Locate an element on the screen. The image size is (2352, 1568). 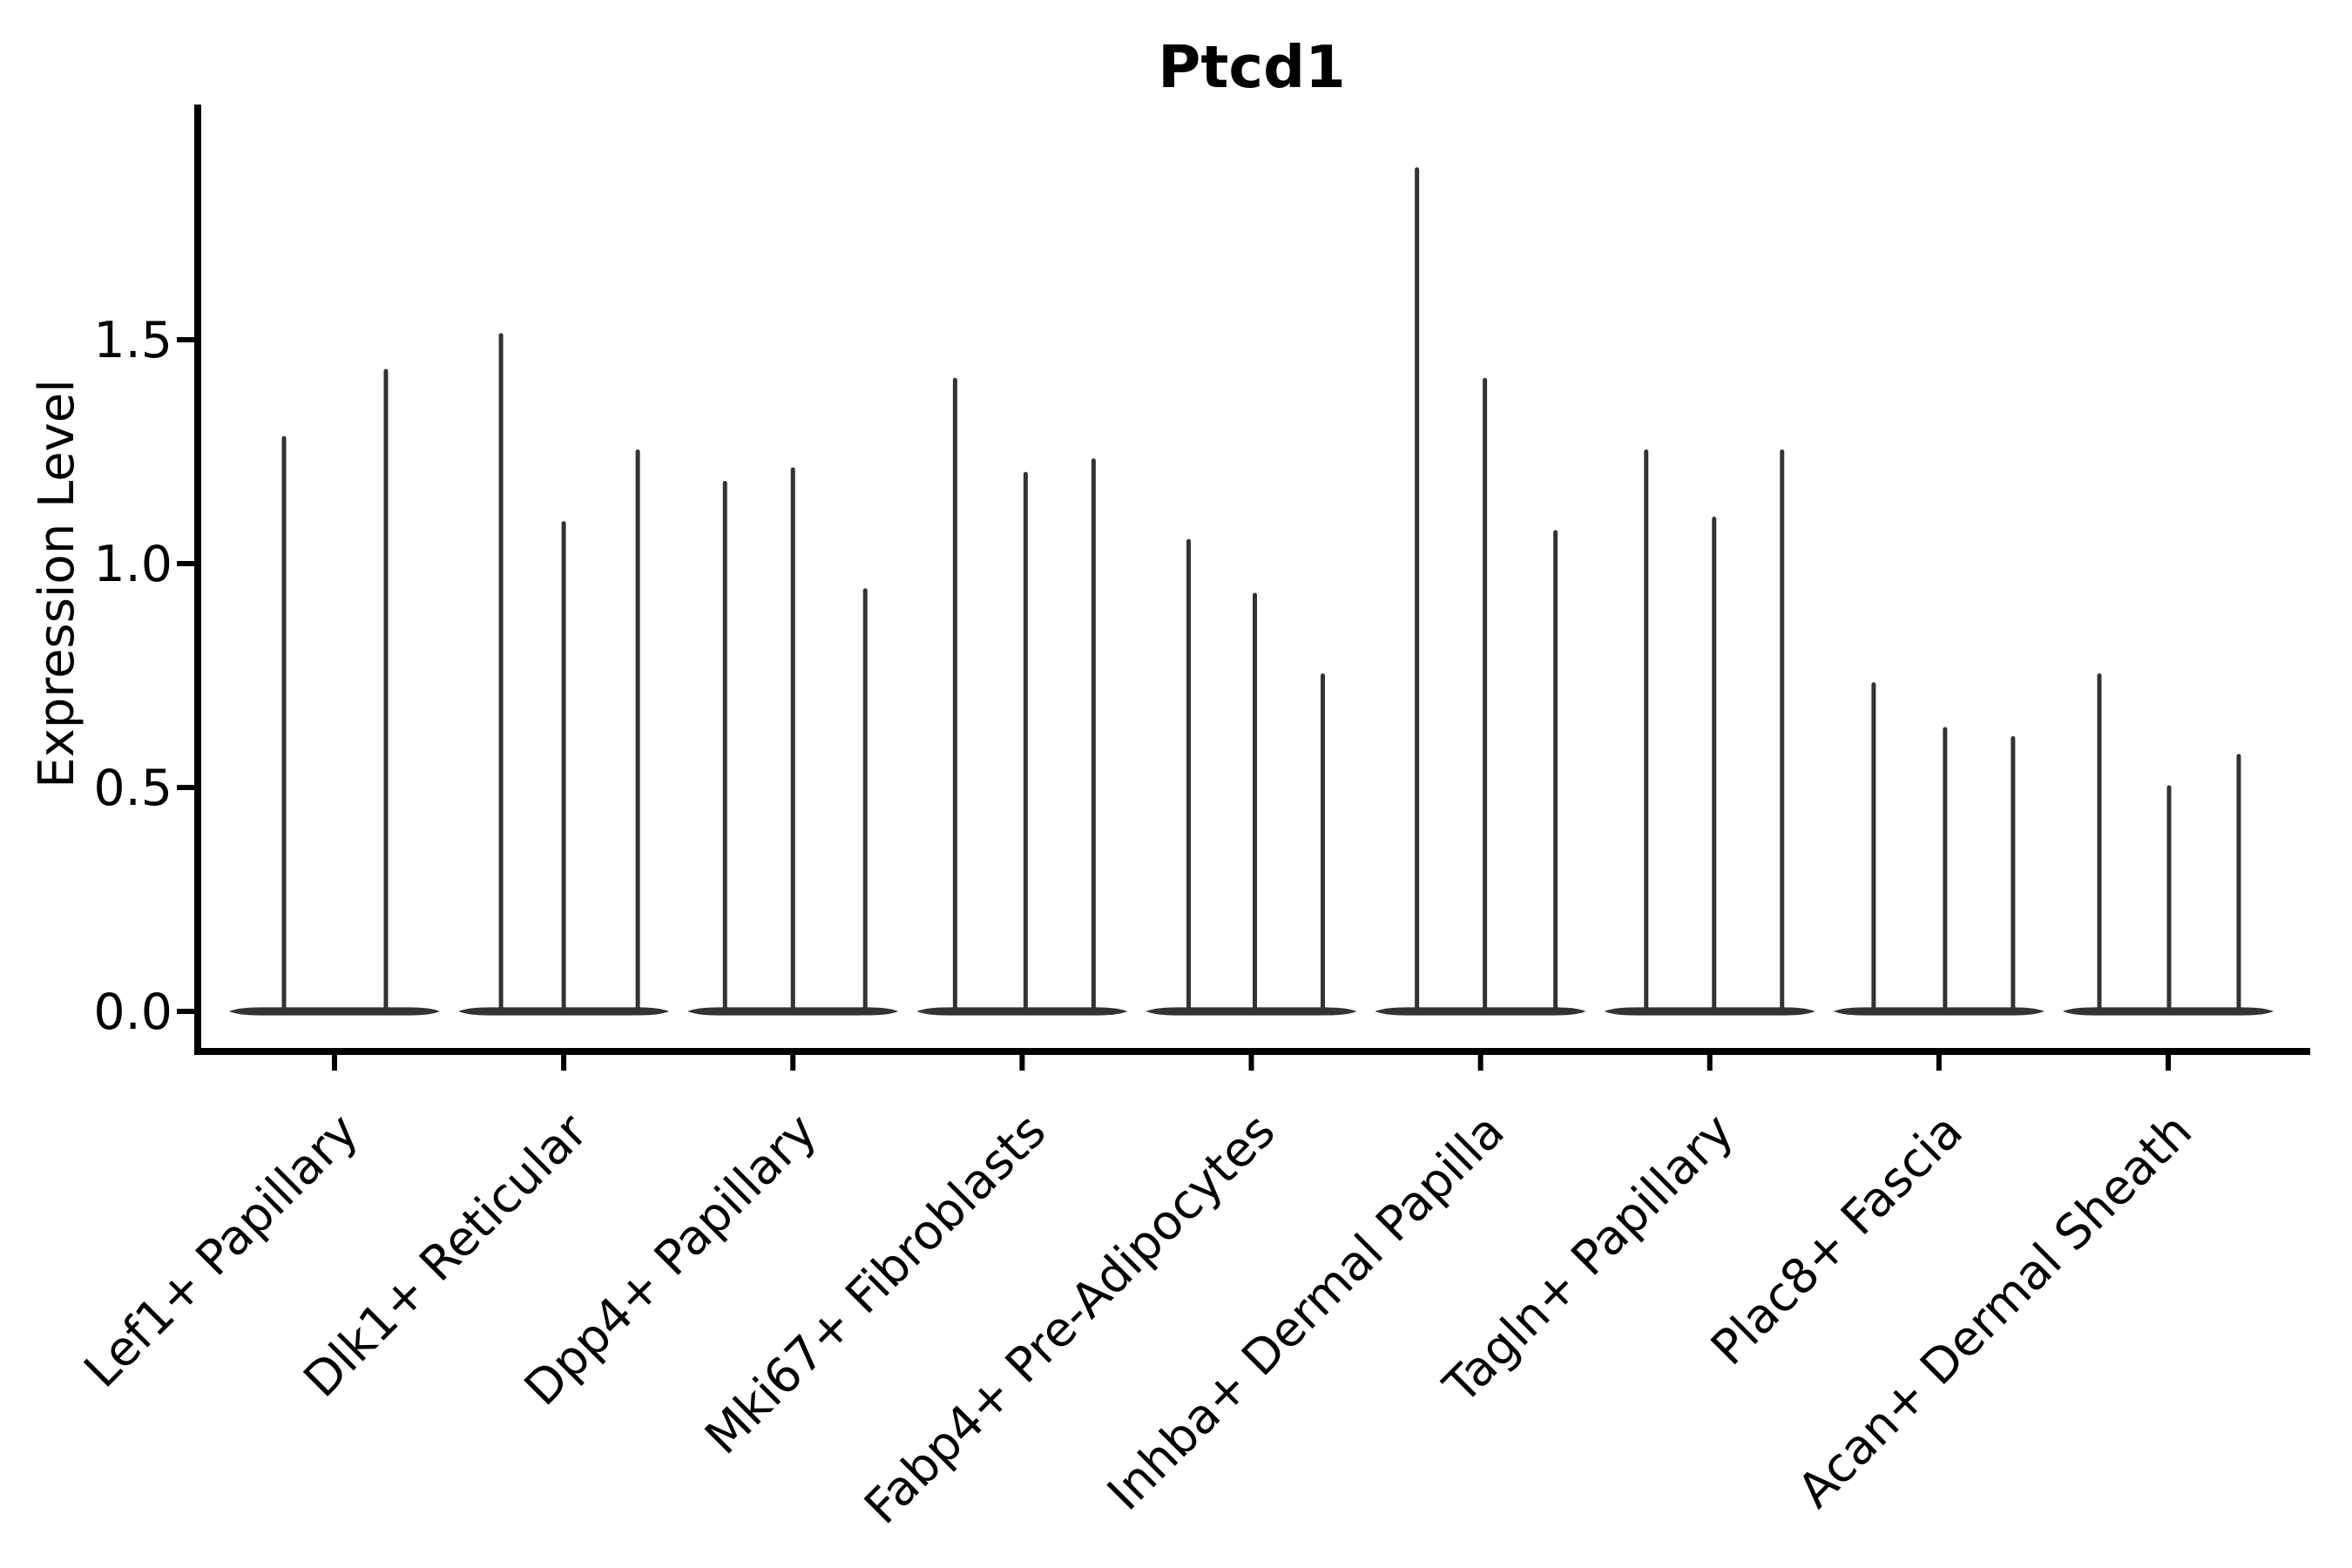
left-spine is located at coordinates (198, 580).